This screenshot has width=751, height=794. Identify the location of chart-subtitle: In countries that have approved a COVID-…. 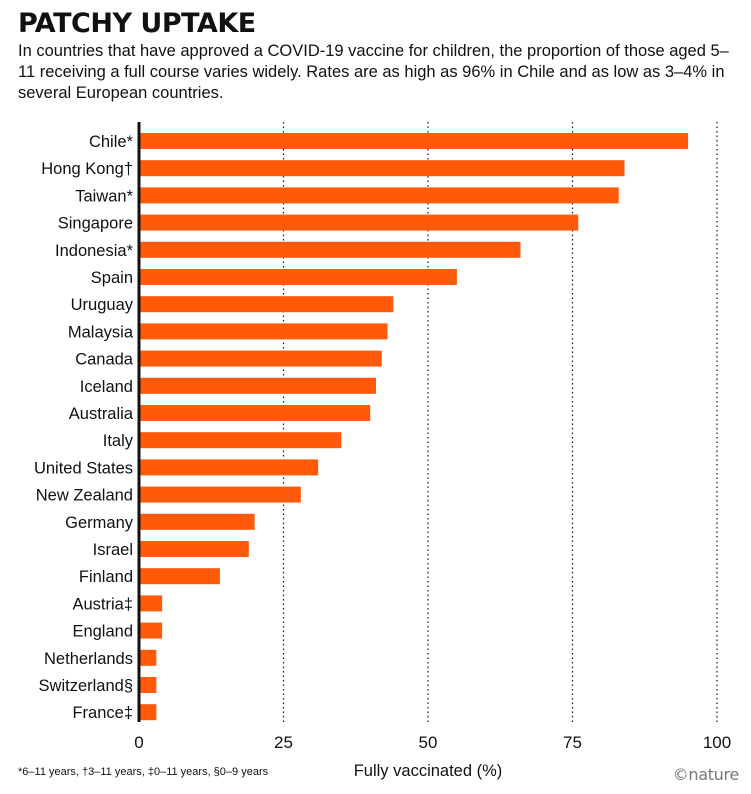
(373, 72).